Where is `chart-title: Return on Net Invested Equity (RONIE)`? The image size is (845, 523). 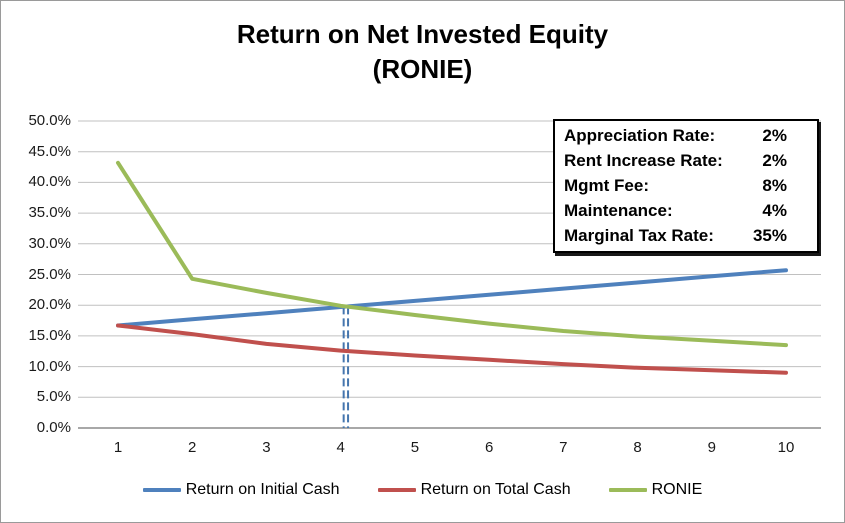 chart-title: Return on Net Invested Equity (RONIE) is located at coordinates (422, 52).